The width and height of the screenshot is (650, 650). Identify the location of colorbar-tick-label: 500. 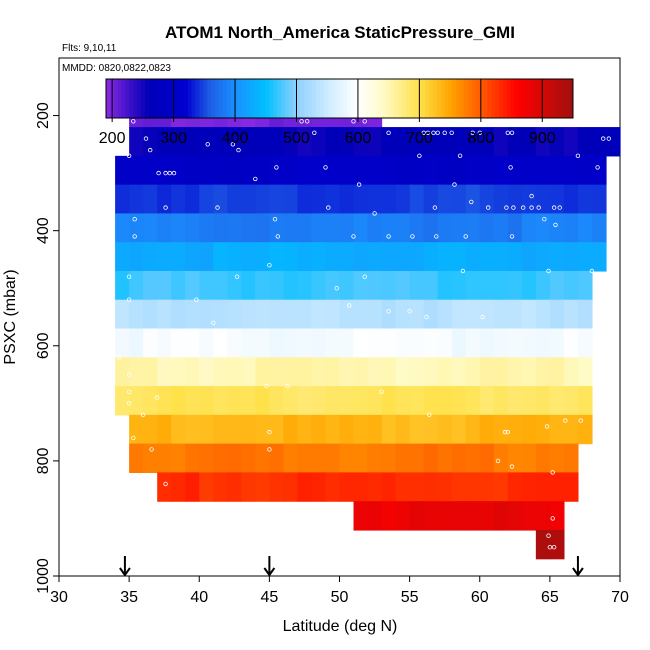
(296, 138).